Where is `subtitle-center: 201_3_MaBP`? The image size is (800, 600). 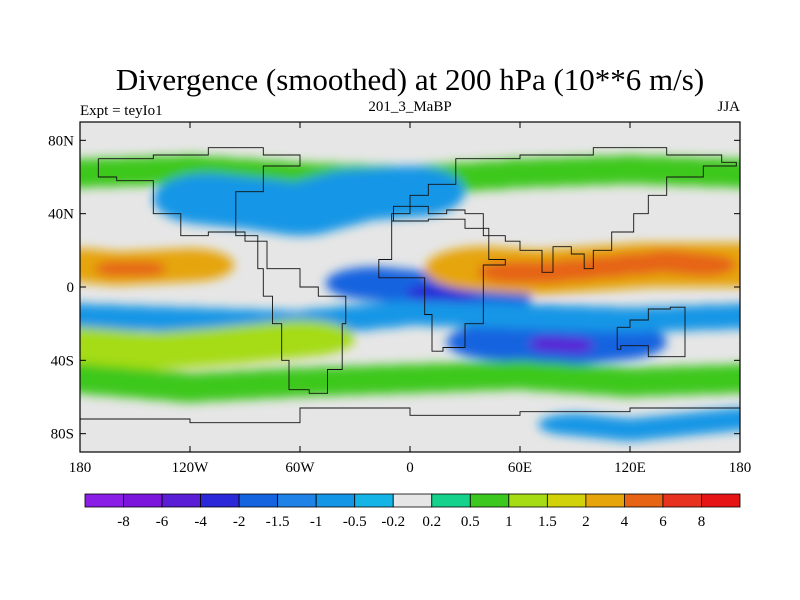
subtitle-center: 201_3_MaBP is located at coordinates (409, 107).